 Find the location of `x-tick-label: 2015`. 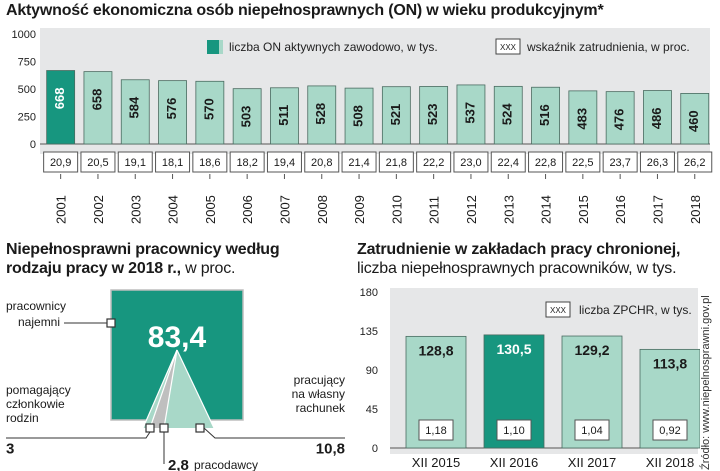

x-tick-label: 2015 is located at coordinates (583, 209).